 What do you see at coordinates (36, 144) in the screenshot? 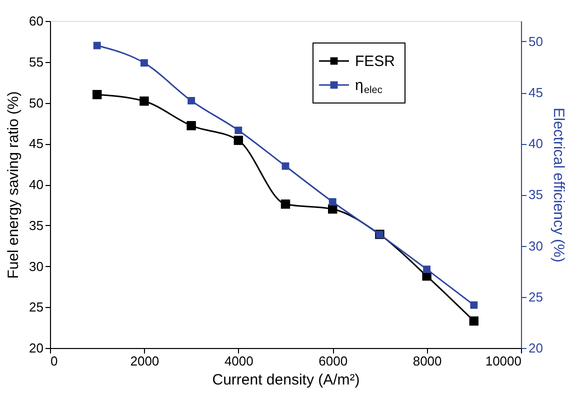
I see `y-tick-label: 45` at bounding box center [36, 144].